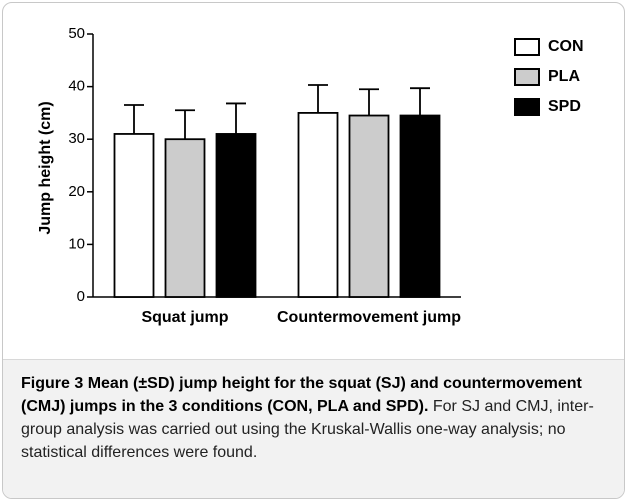  Describe the element at coordinates (566, 46) in the screenshot. I see `legend-label: CON` at that location.